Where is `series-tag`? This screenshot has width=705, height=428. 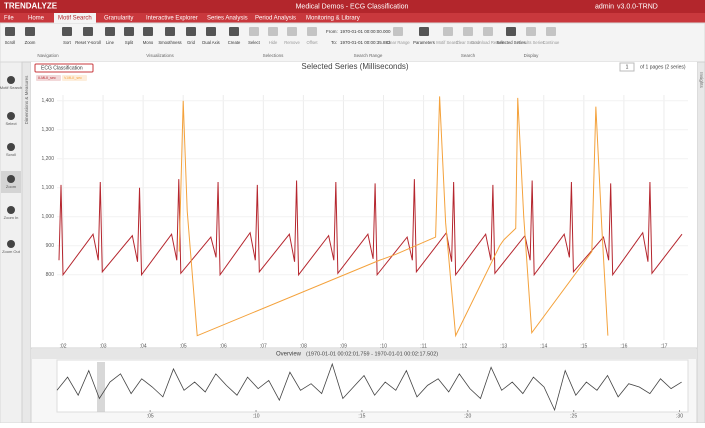 series-tag is located at coordinates (64, 68).